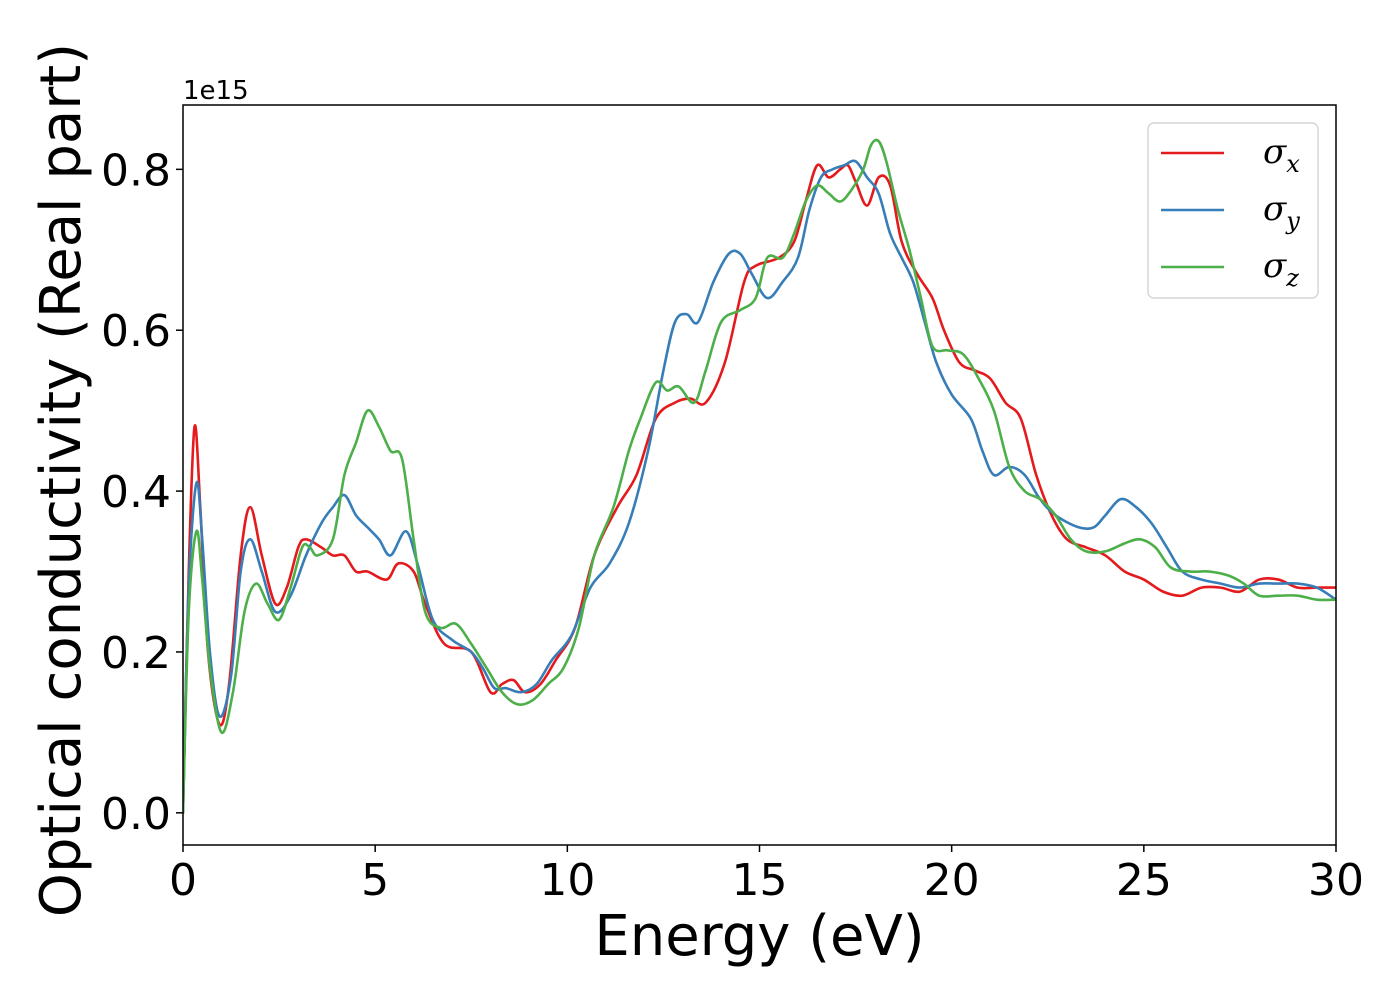 The width and height of the screenshot is (1400, 1000). What do you see at coordinates (216, 91) in the screenshot?
I see `y-axis-offset-label: 1e15` at bounding box center [216, 91].